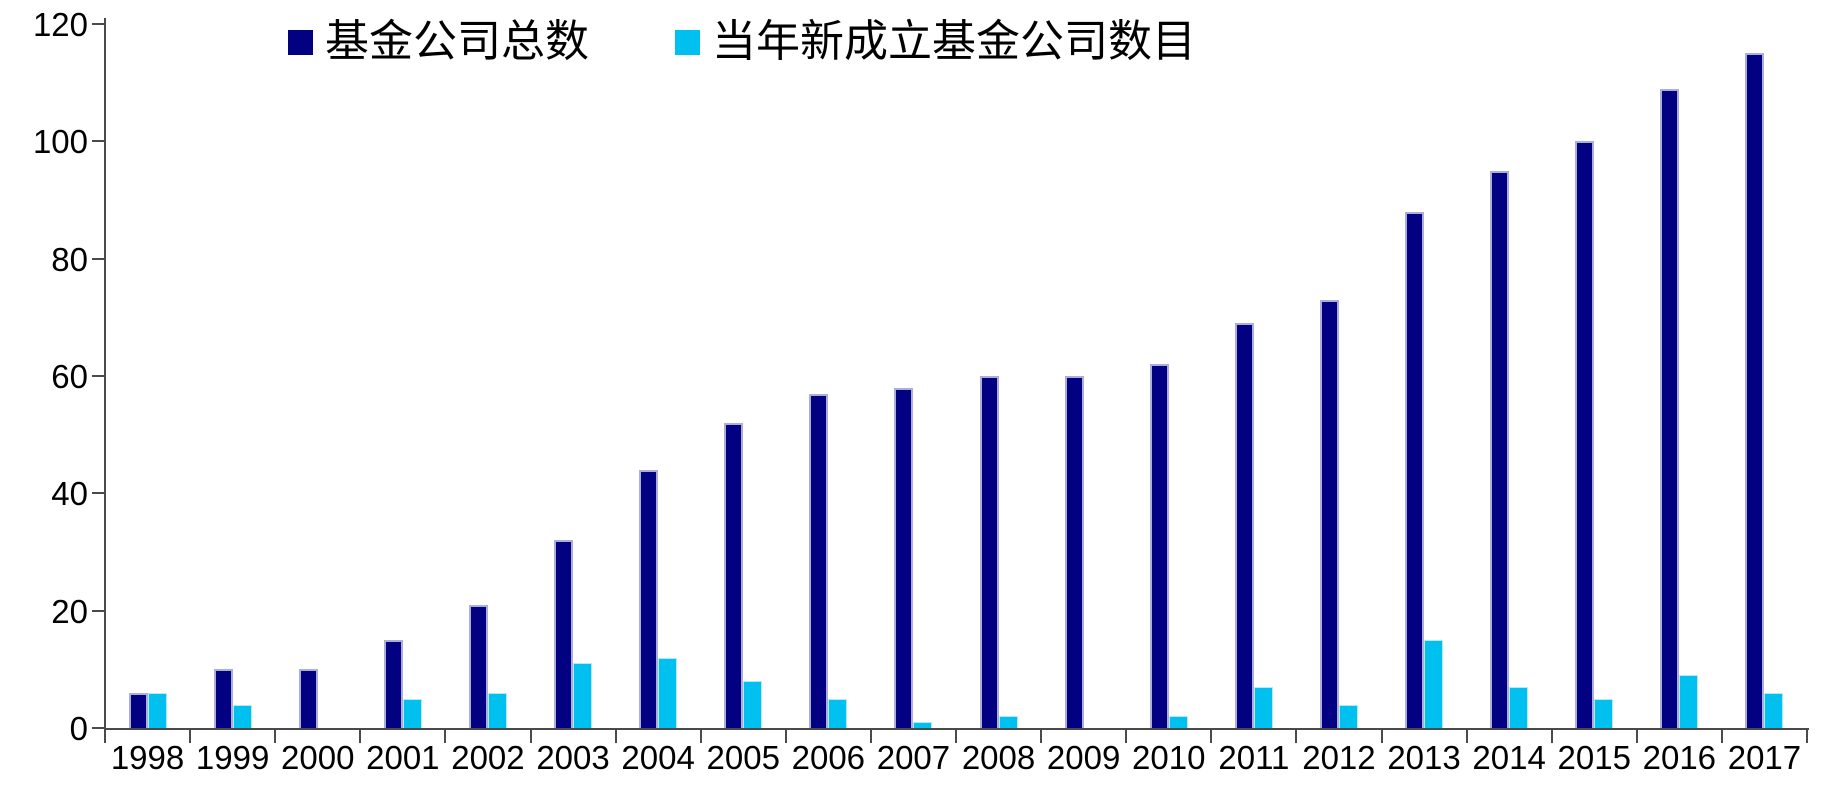 This screenshot has width=1824, height=792. I want to click on x-axis-label-2013: 2013, so click(1424, 757).